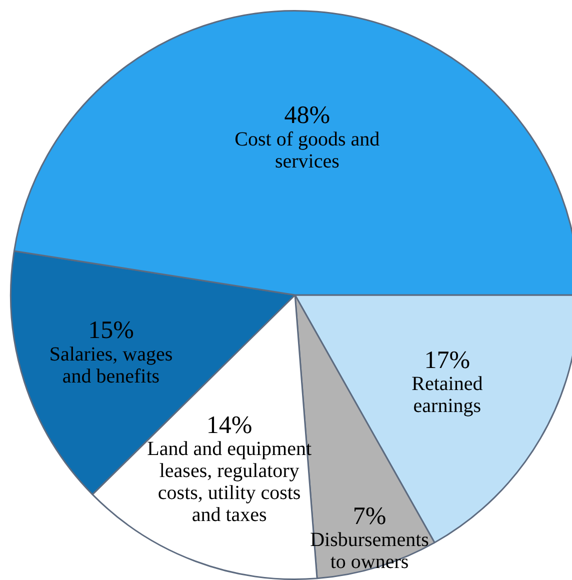  Describe the element at coordinates (229, 425) in the screenshot. I see `data-label: 14%` at that location.